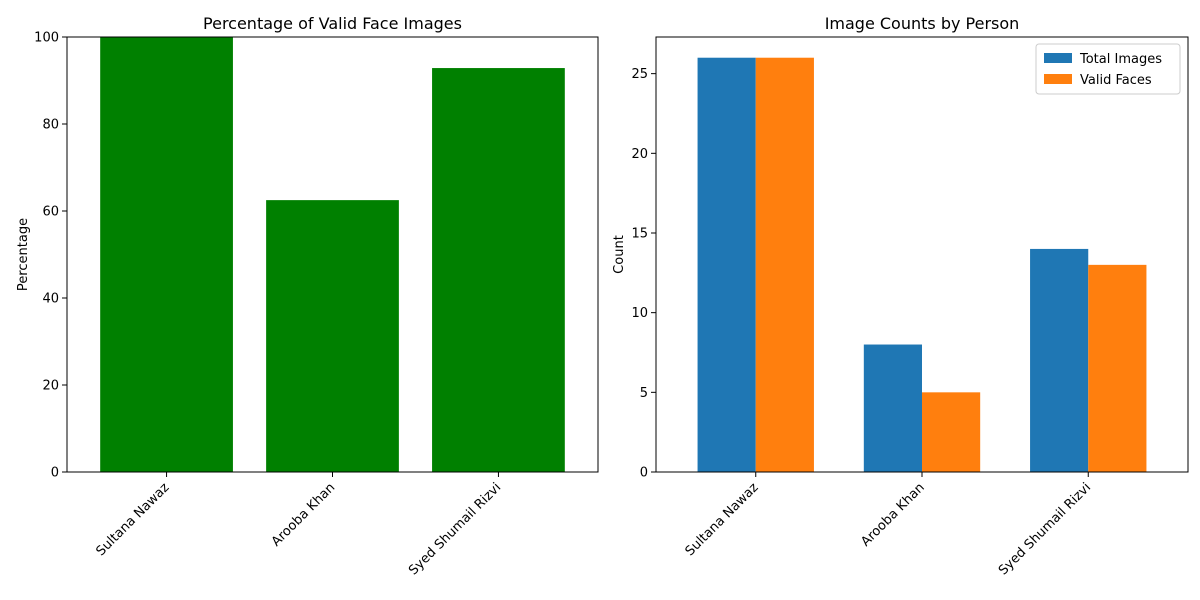  Describe the element at coordinates (619, 254) in the screenshot. I see `y-axis-label: Count` at that location.